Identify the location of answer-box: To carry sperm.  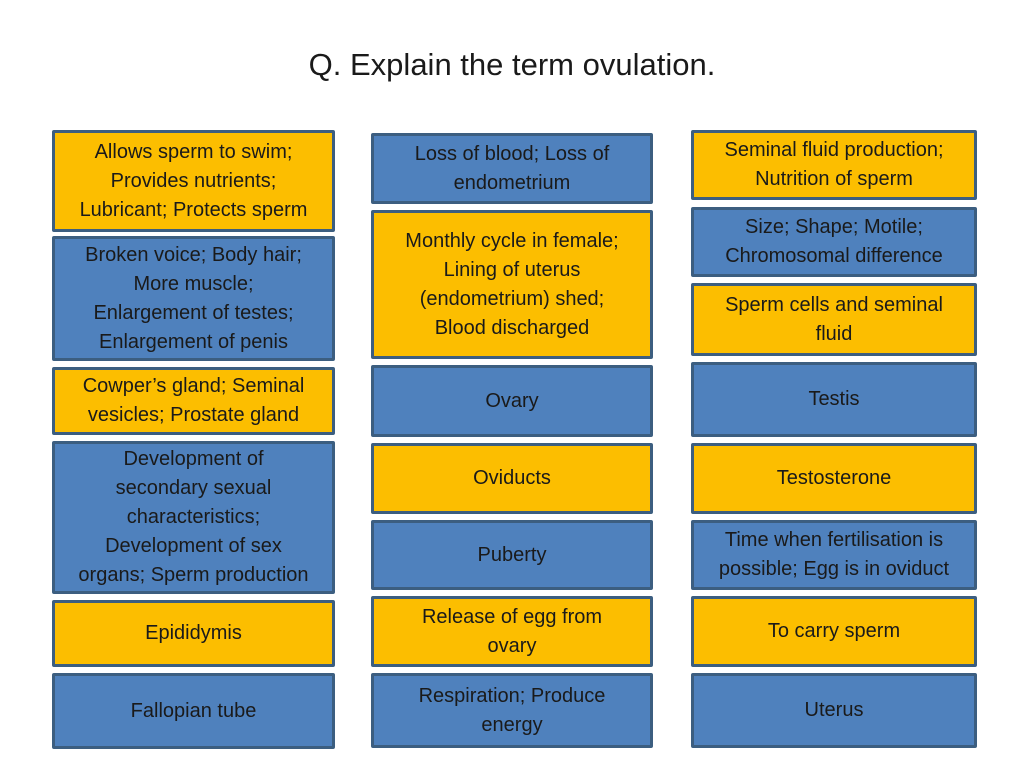
(834, 631).